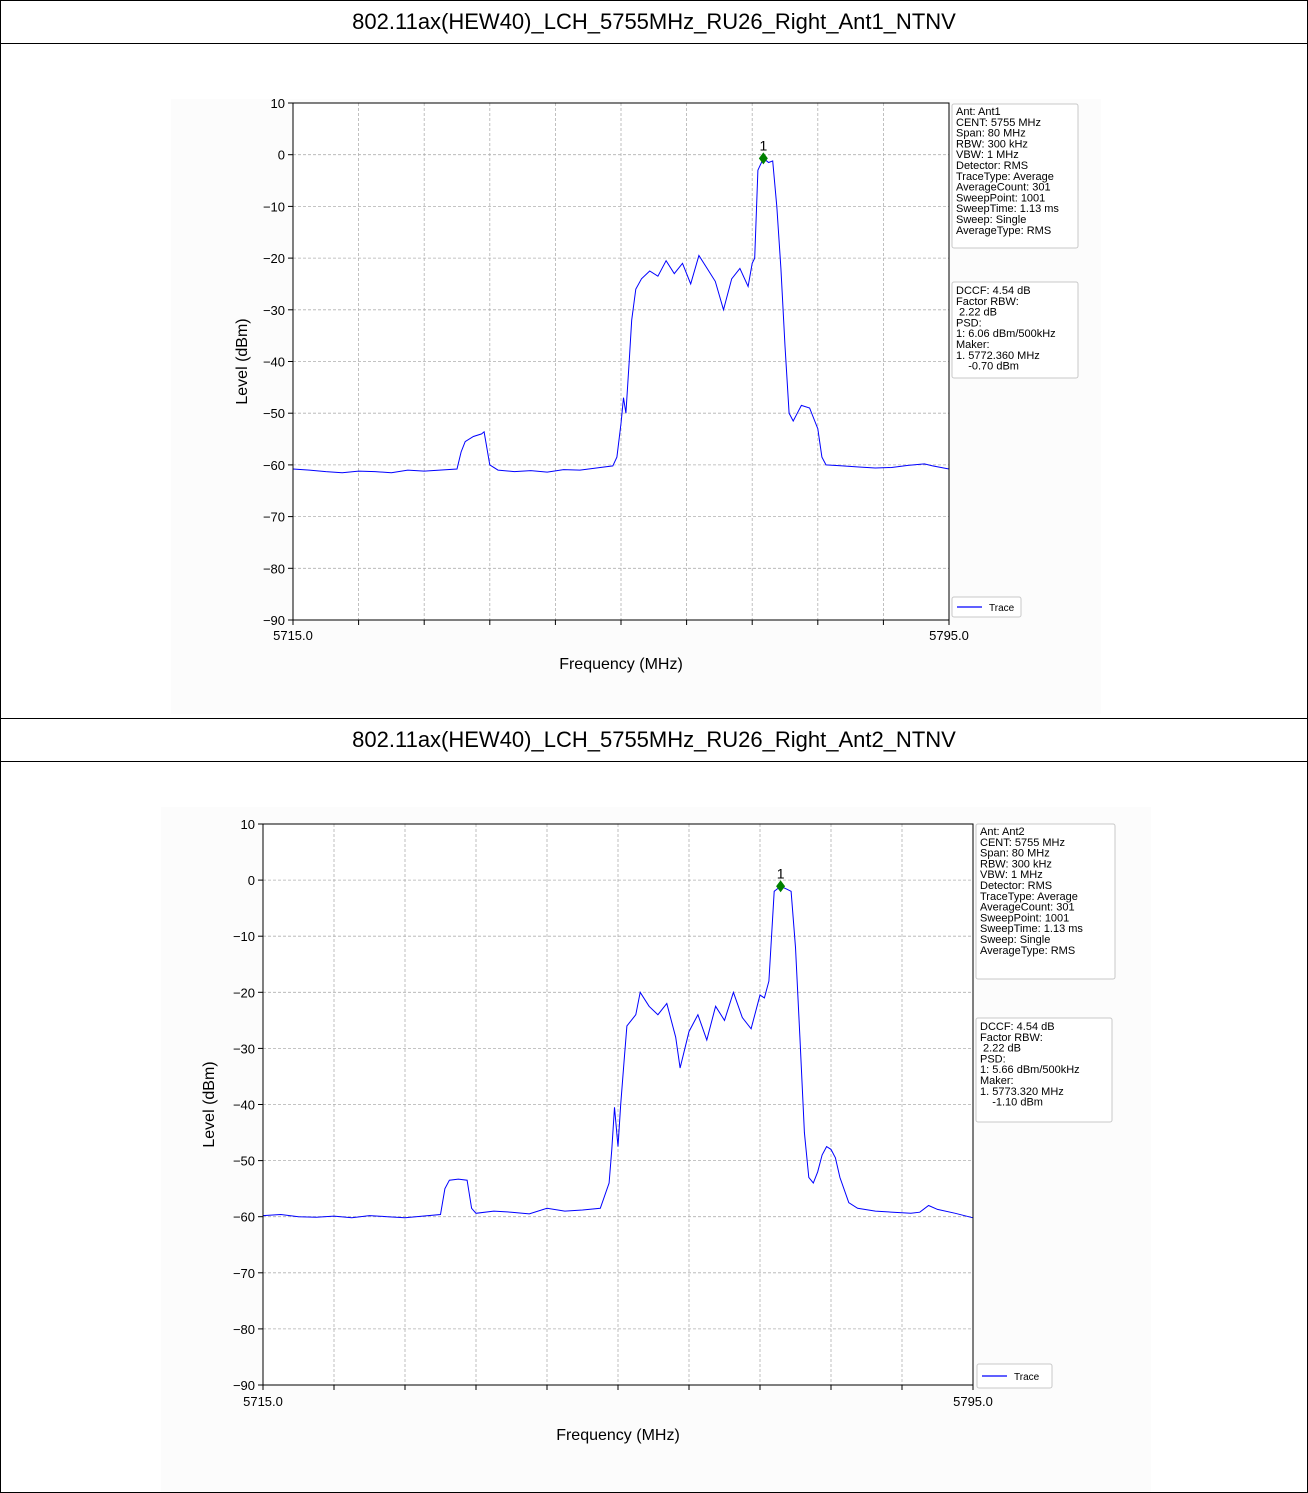 The width and height of the screenshot is (1308, 1493). Describe the element at coordinates (987, 367) in the screenshot. I see `result-box-line: -0.70 dBm` at that location.